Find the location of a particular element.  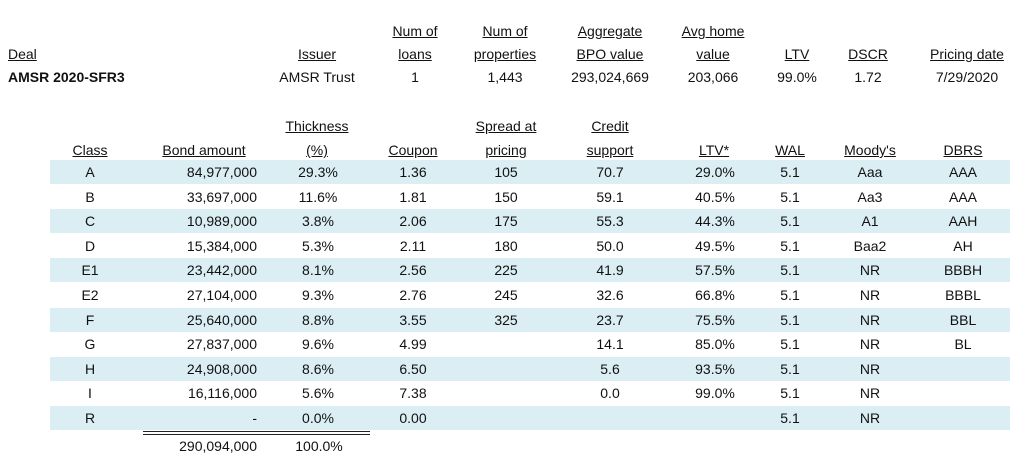

cell-bond-amount: 27,837,000 is located at coordinates (221, 344).